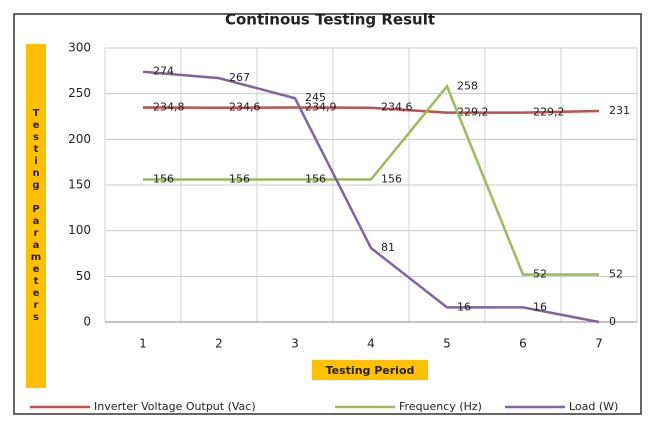 The width and height of the screenshot is (654, 421). What do you see at coordinates (321, 106) in the screenshot?
I see `data-label: 234,9` at bounding box center [321, 106].